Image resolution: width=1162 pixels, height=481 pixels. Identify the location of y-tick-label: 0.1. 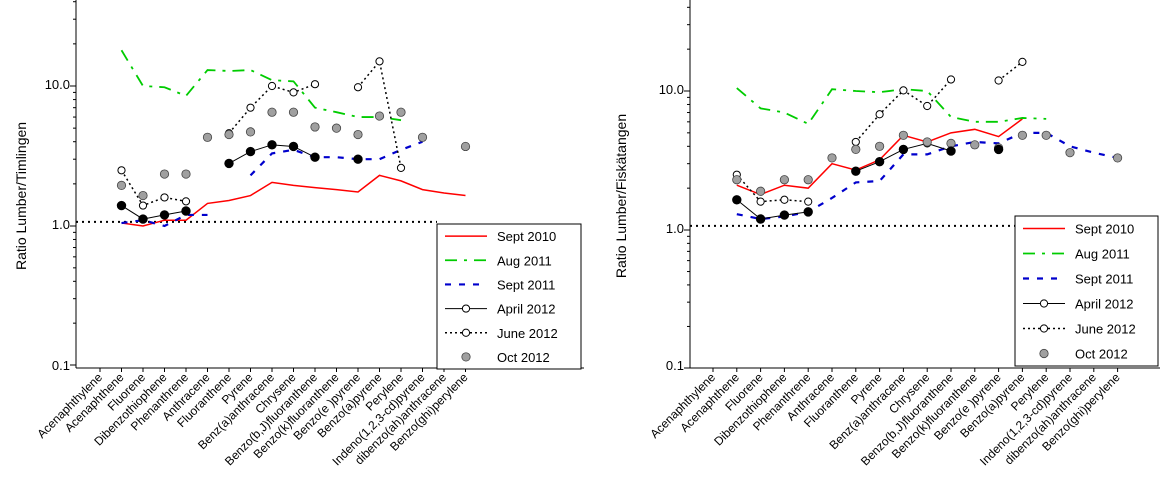
(675, 365).